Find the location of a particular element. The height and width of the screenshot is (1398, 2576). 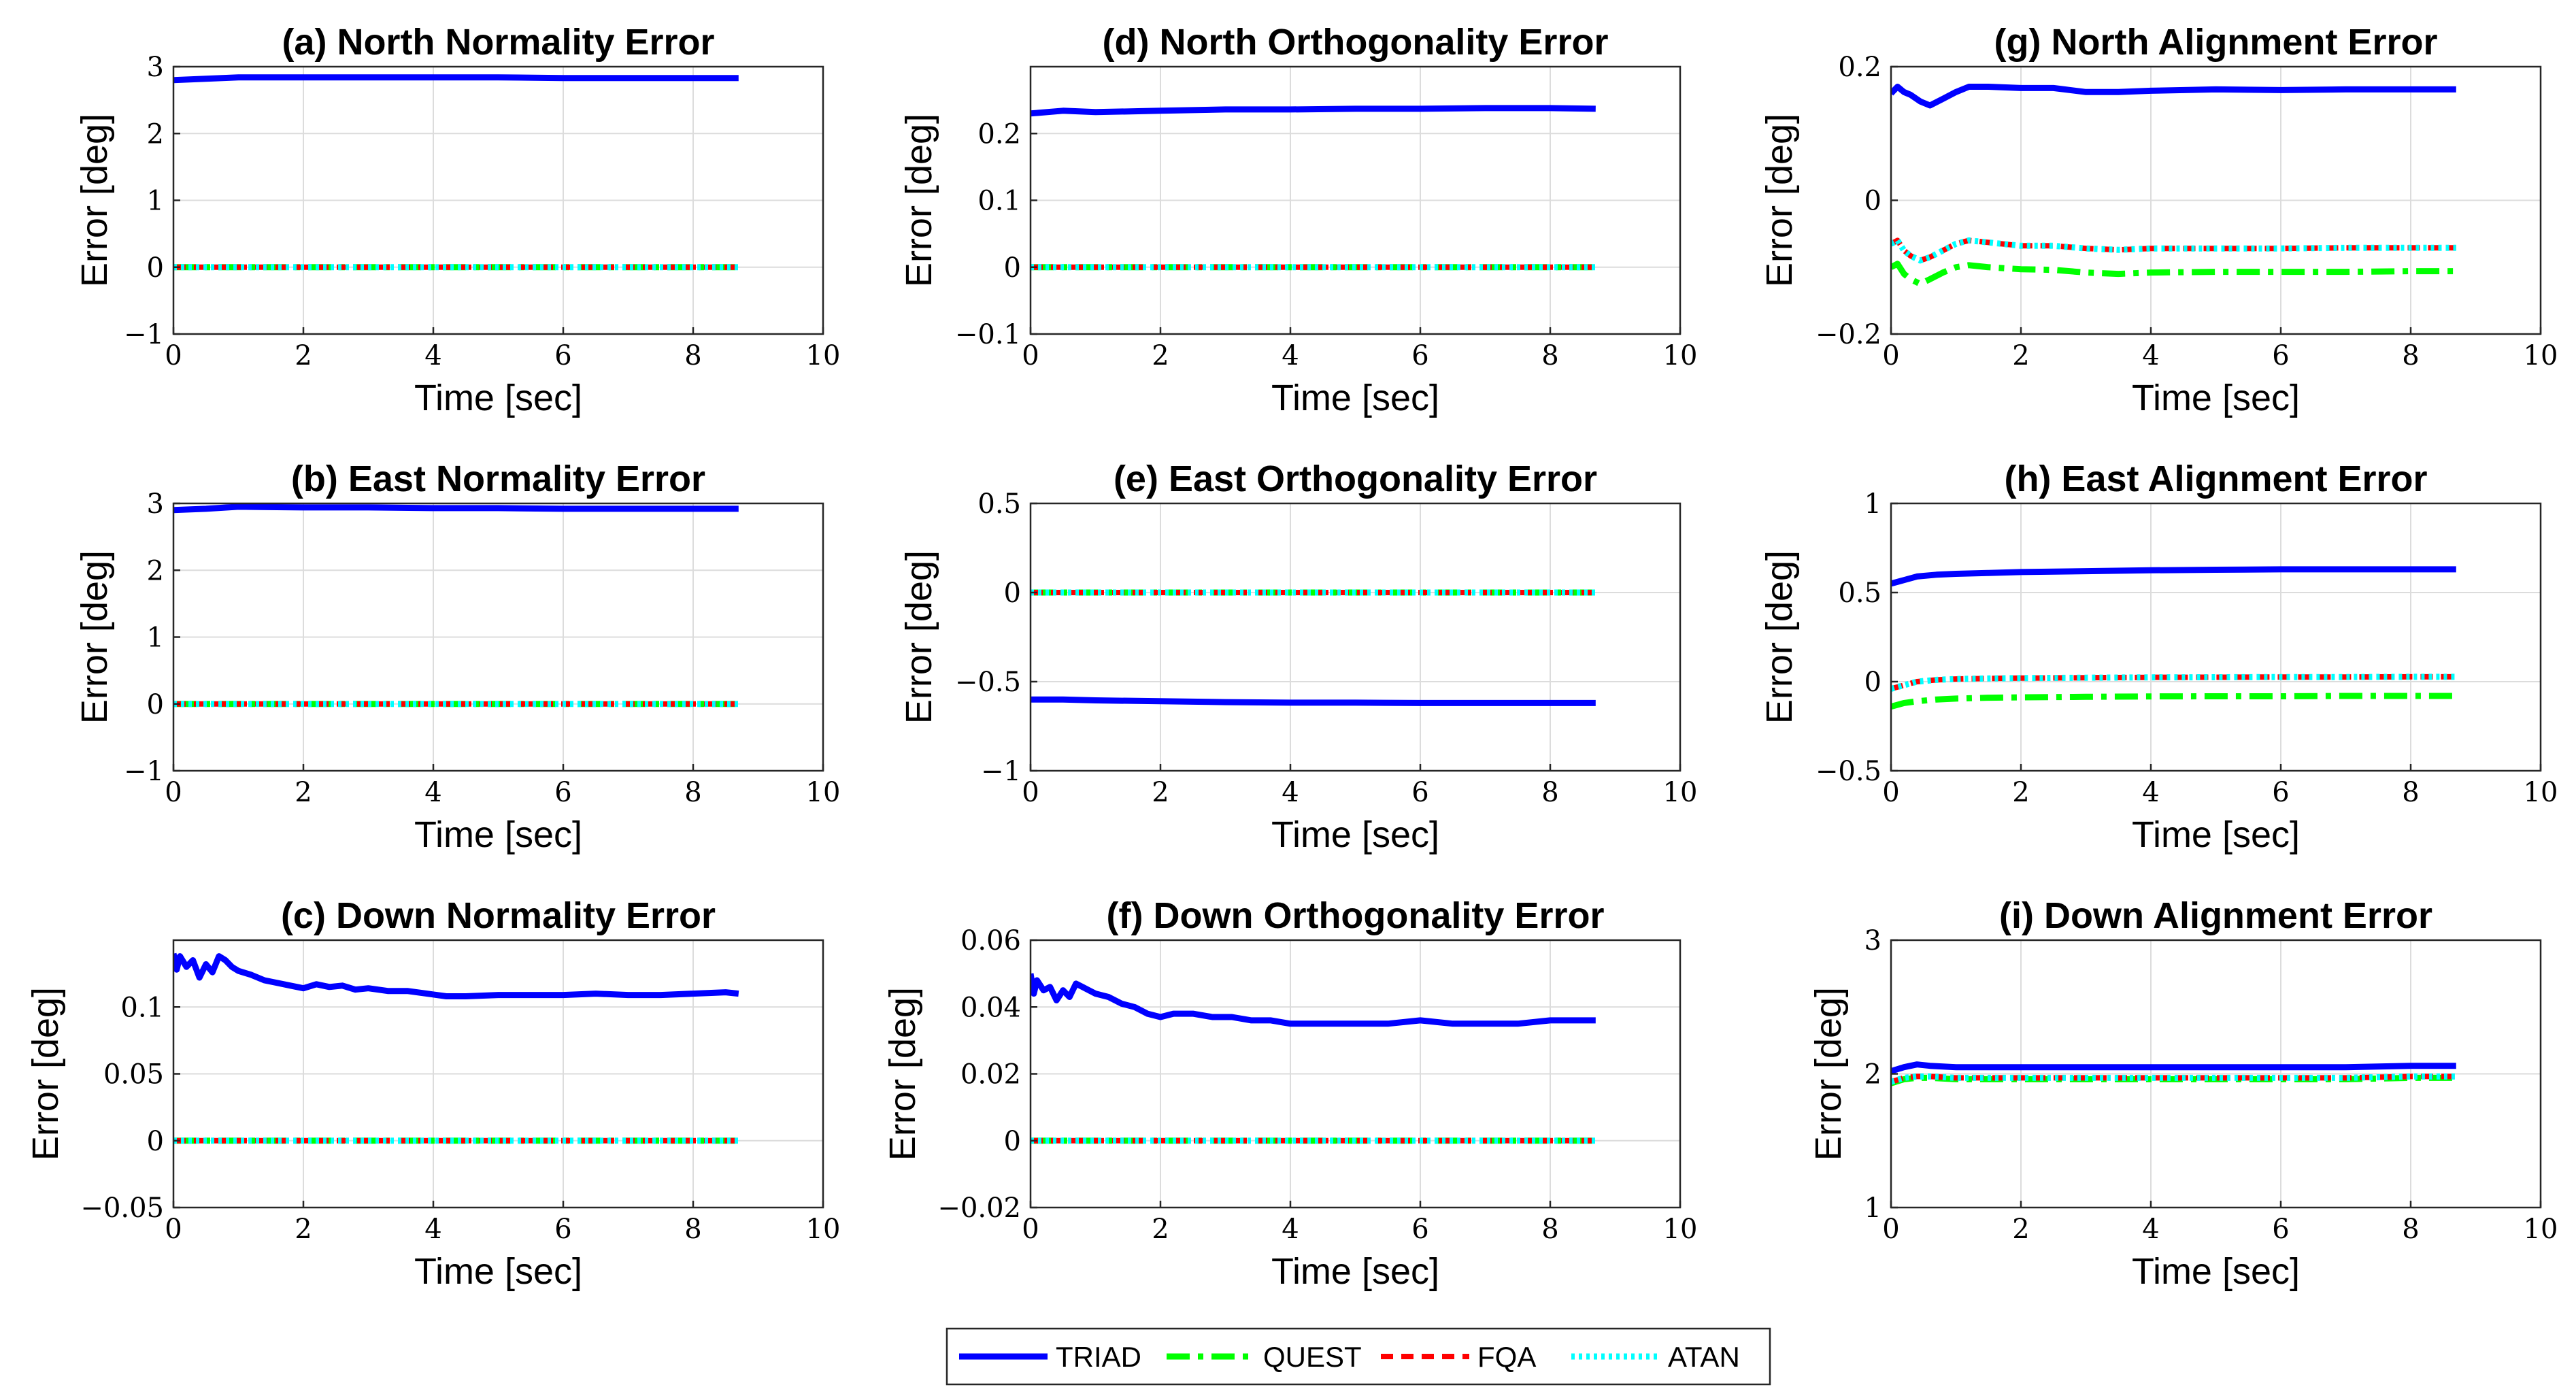

y-tick-label: 0.04 is located at coordinates (990, 1007).